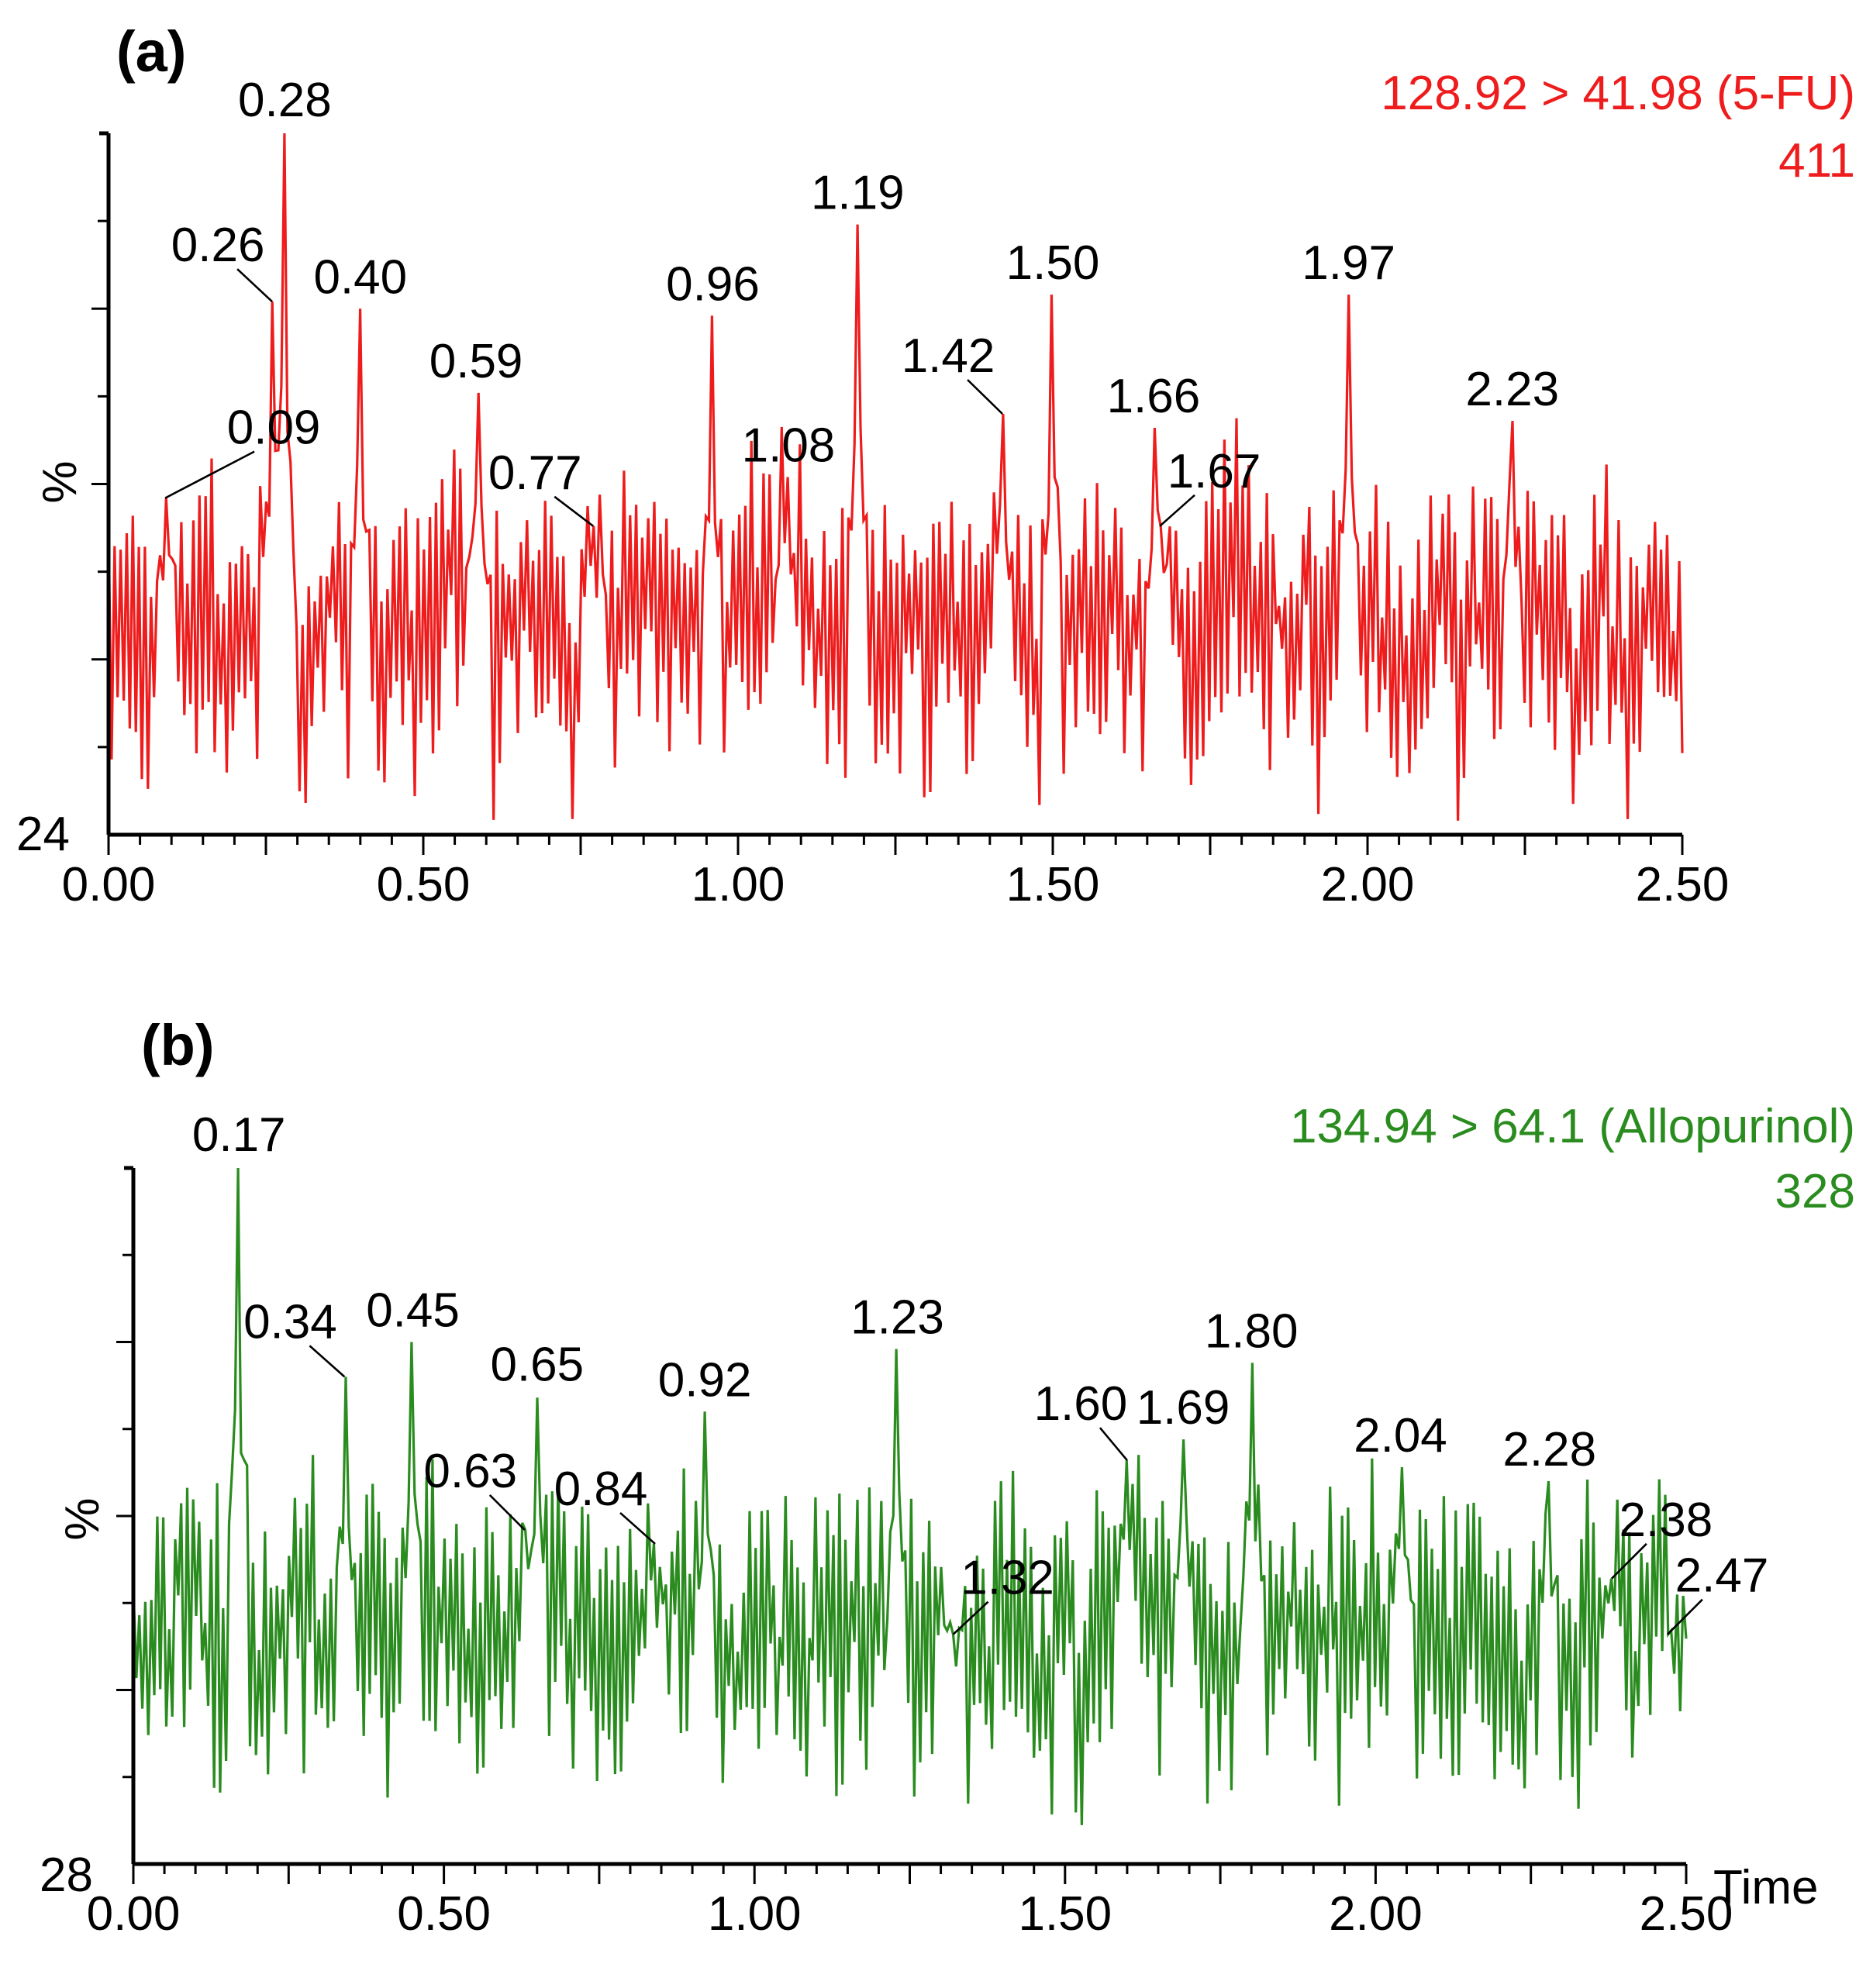 The height and width of the screenshot is (1988, 1873). What do you see at coordinates (151, 51) in the screenshot?
I see `panel-a-letter: (a)` at bounding box center [151, 51].